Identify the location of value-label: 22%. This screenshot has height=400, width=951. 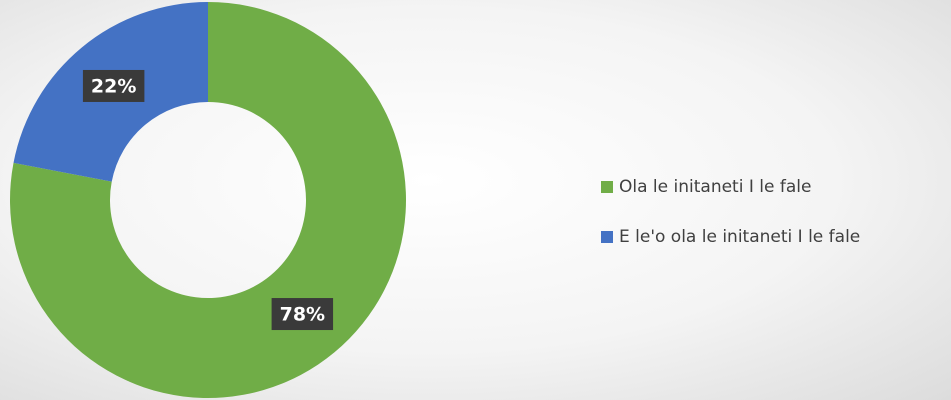
(113, 86).